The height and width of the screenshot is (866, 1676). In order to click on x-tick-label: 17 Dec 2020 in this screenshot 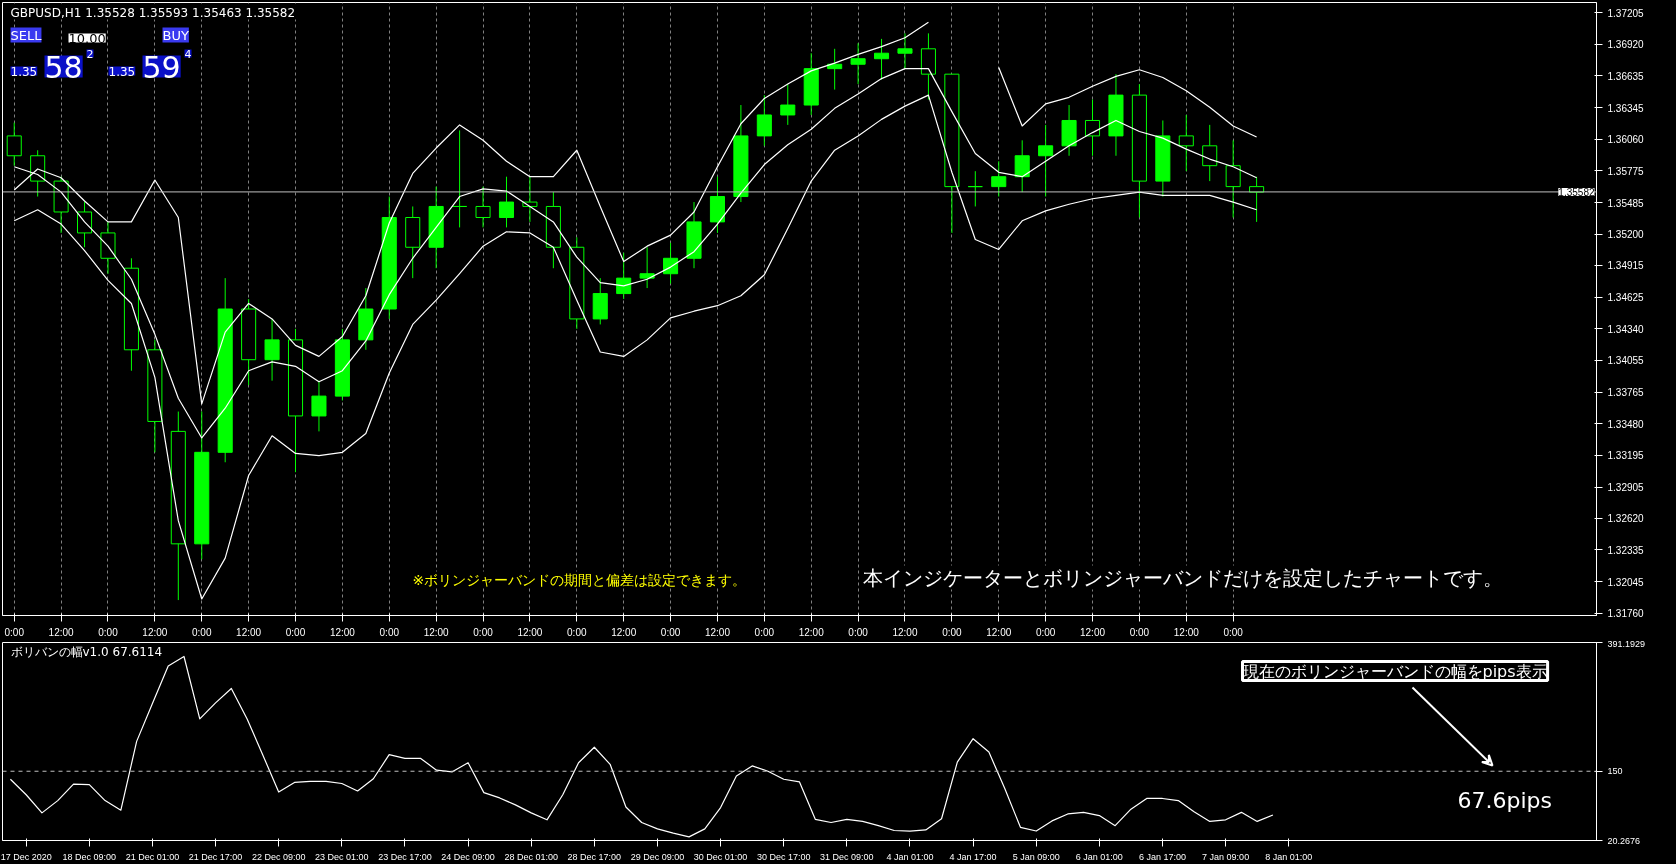, I will do `click(26, 856)`.